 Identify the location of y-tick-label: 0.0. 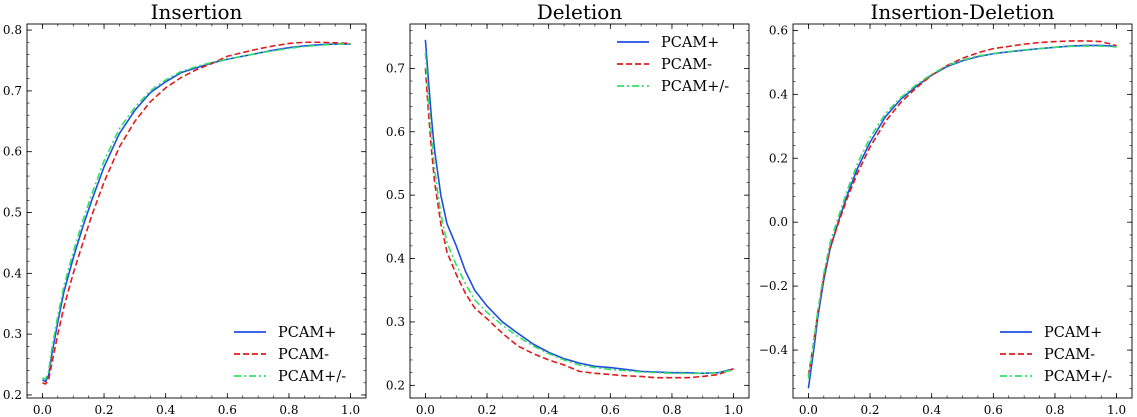
(778, 222).